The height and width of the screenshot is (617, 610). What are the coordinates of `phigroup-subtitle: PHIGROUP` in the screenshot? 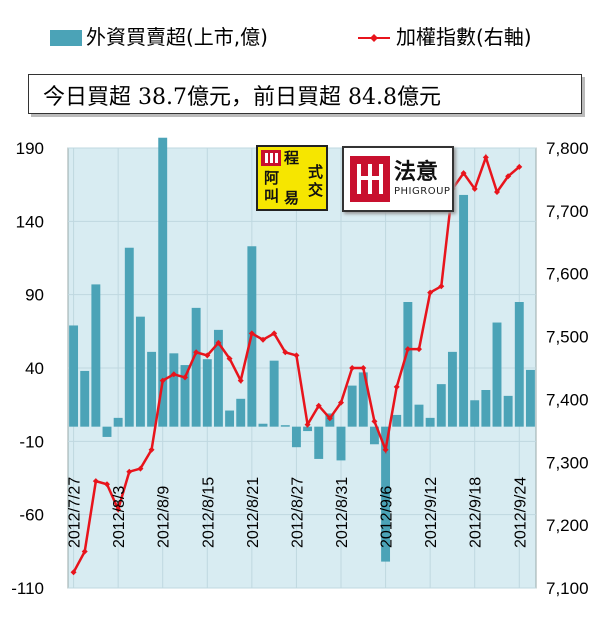 It's located at (422, 191).